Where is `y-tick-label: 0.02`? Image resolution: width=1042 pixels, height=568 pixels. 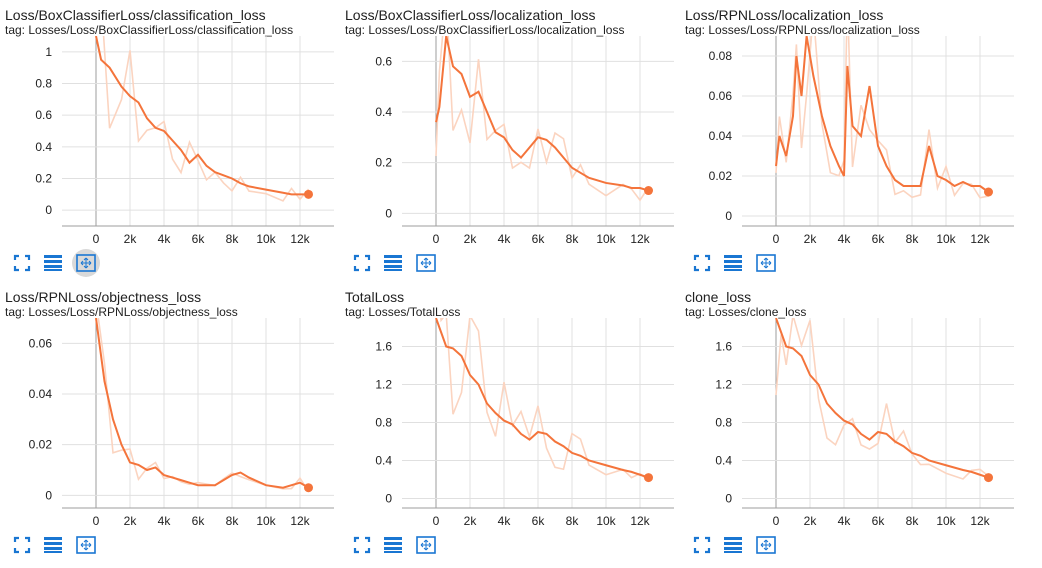 y-tick-label: 0.02 is located at coordinates (721, 176).